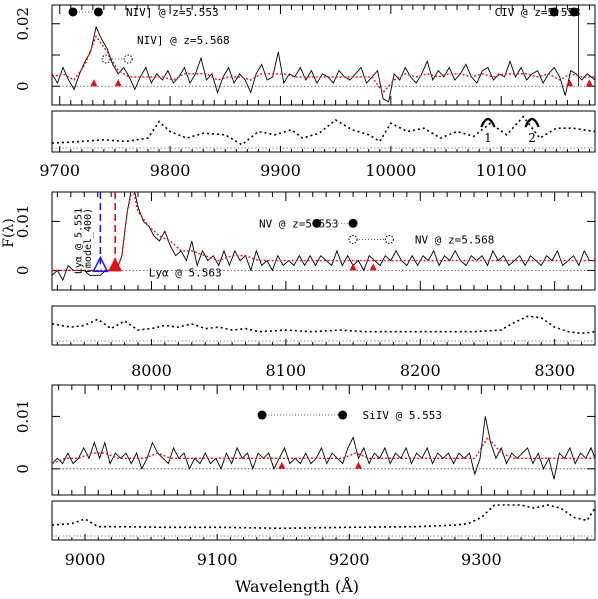  What do you see at coordinates (170, 170) in the screenshot?
I see `x-tick-label: 9800` at bounding box center [170, 170].